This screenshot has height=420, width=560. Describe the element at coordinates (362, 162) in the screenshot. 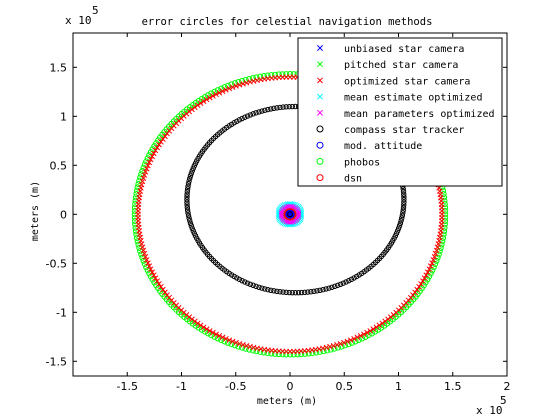

I see `legend-label: phobos` at that location.